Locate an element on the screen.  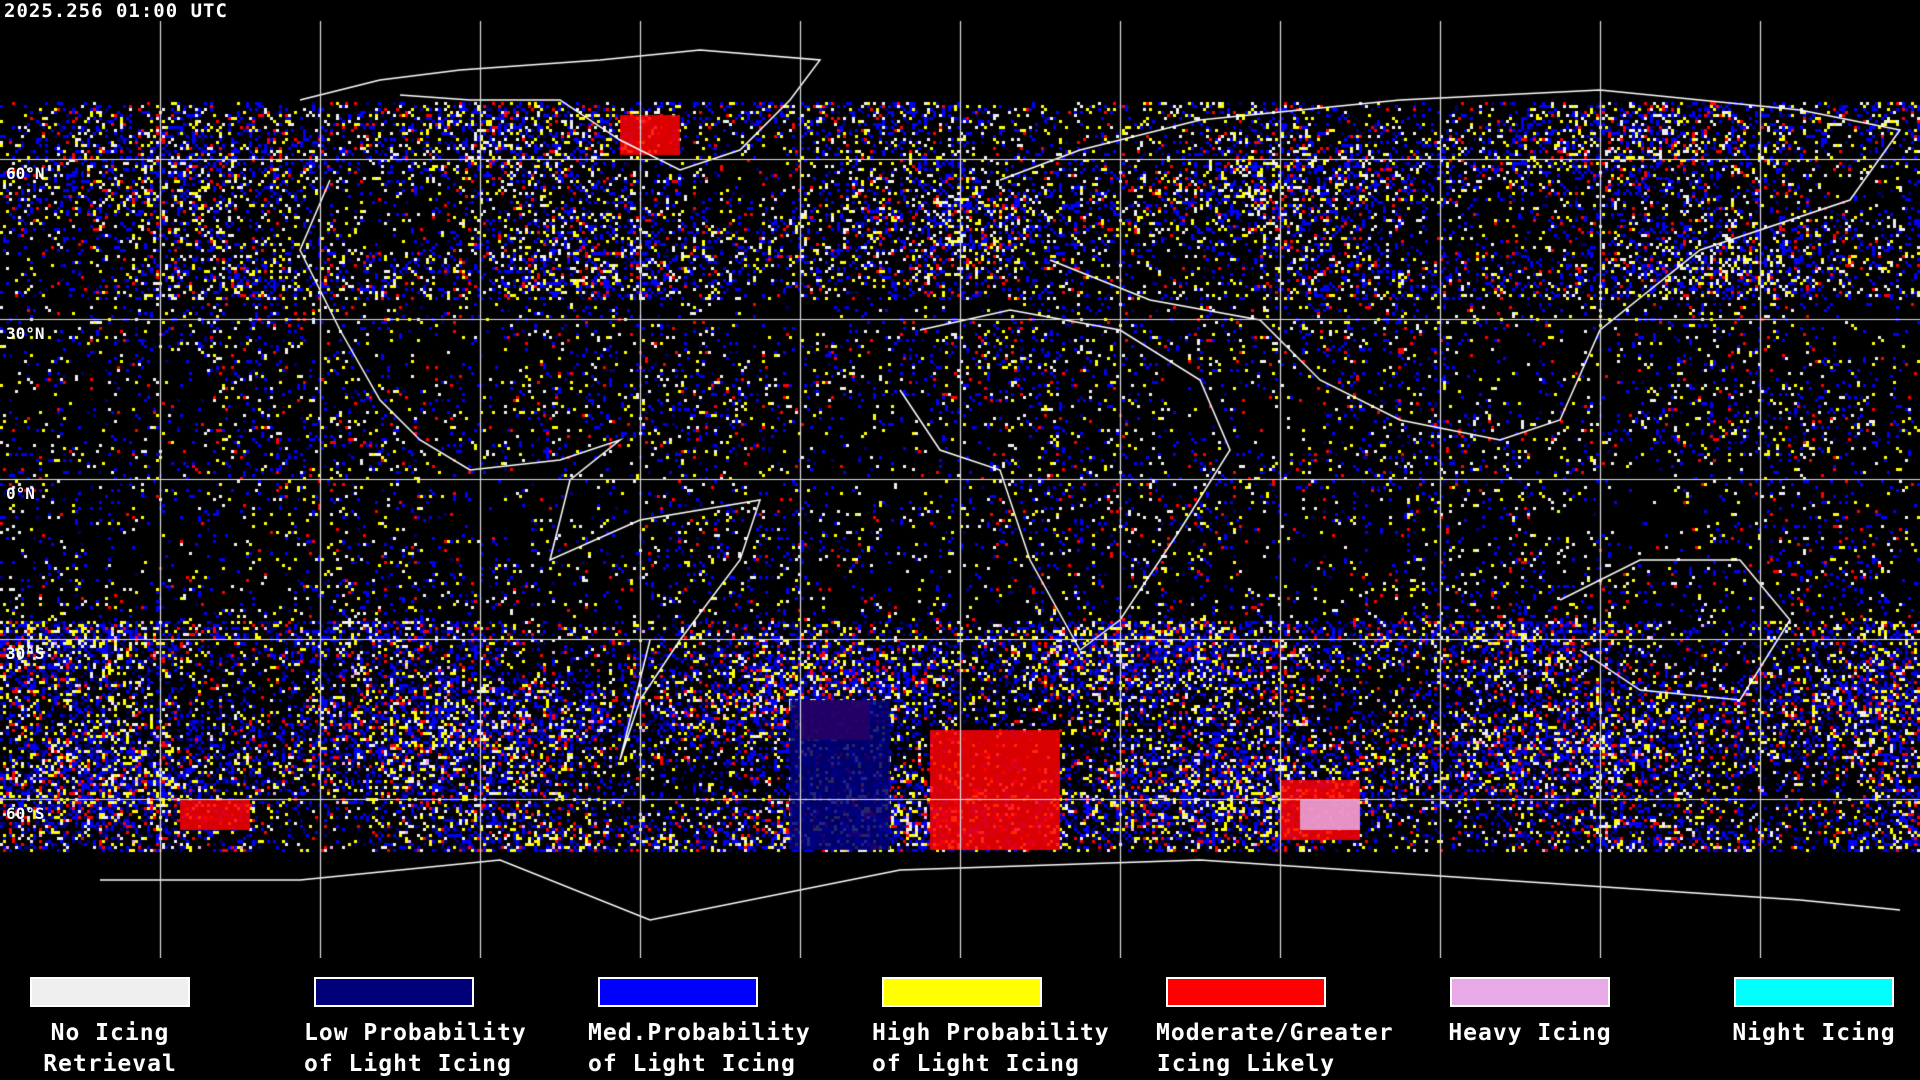
legend-item: Heavy Icing is located at coordinates (1530, 1013).